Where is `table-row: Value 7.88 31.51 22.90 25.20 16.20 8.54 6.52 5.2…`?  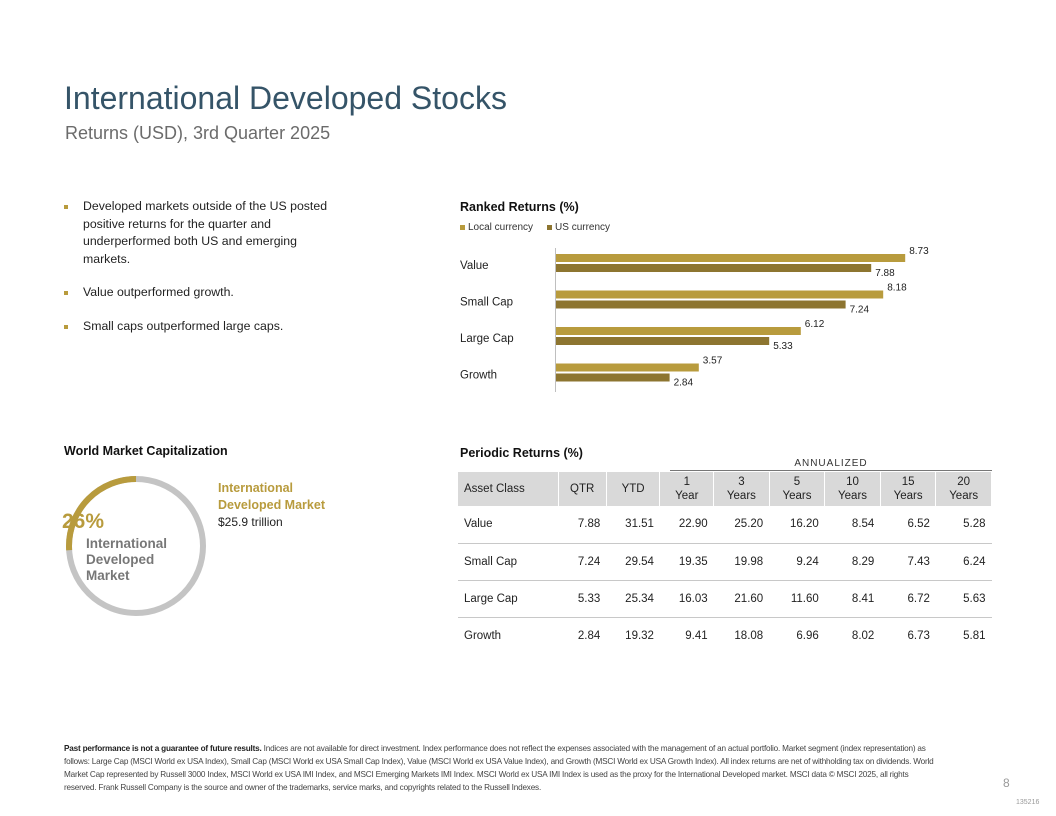 table-row: Value 7.88 31.51 22.90 25.20 16.20 8.54 6.52 5.2… is located at coordinates (725, 525).